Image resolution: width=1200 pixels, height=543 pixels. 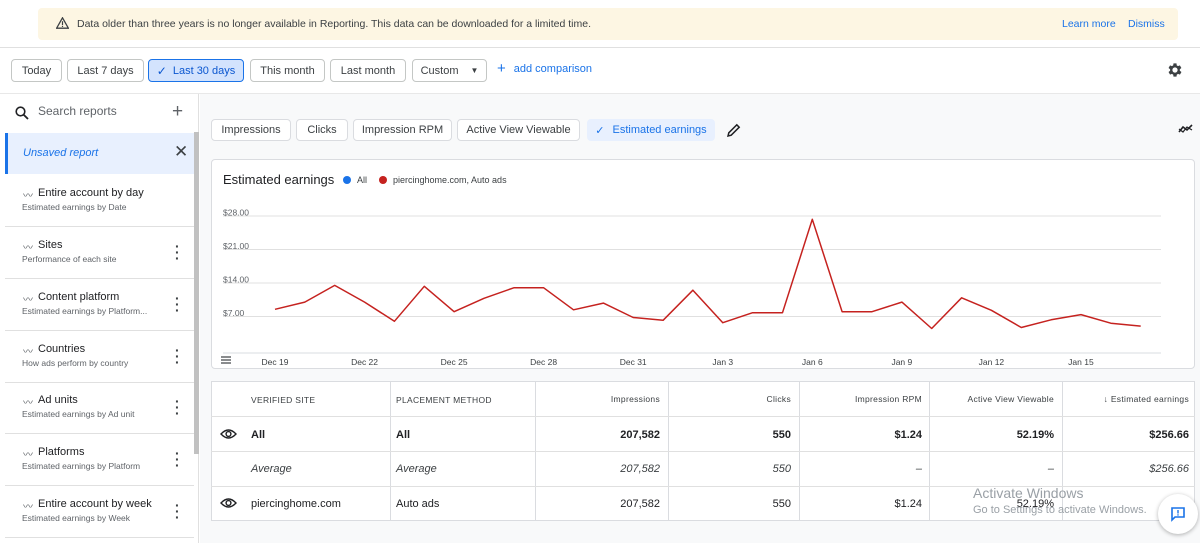 What do you see at coordinates (355, 180) in the screenshot?
I see `legend-item-all: All` at bounding box center [355, 180].